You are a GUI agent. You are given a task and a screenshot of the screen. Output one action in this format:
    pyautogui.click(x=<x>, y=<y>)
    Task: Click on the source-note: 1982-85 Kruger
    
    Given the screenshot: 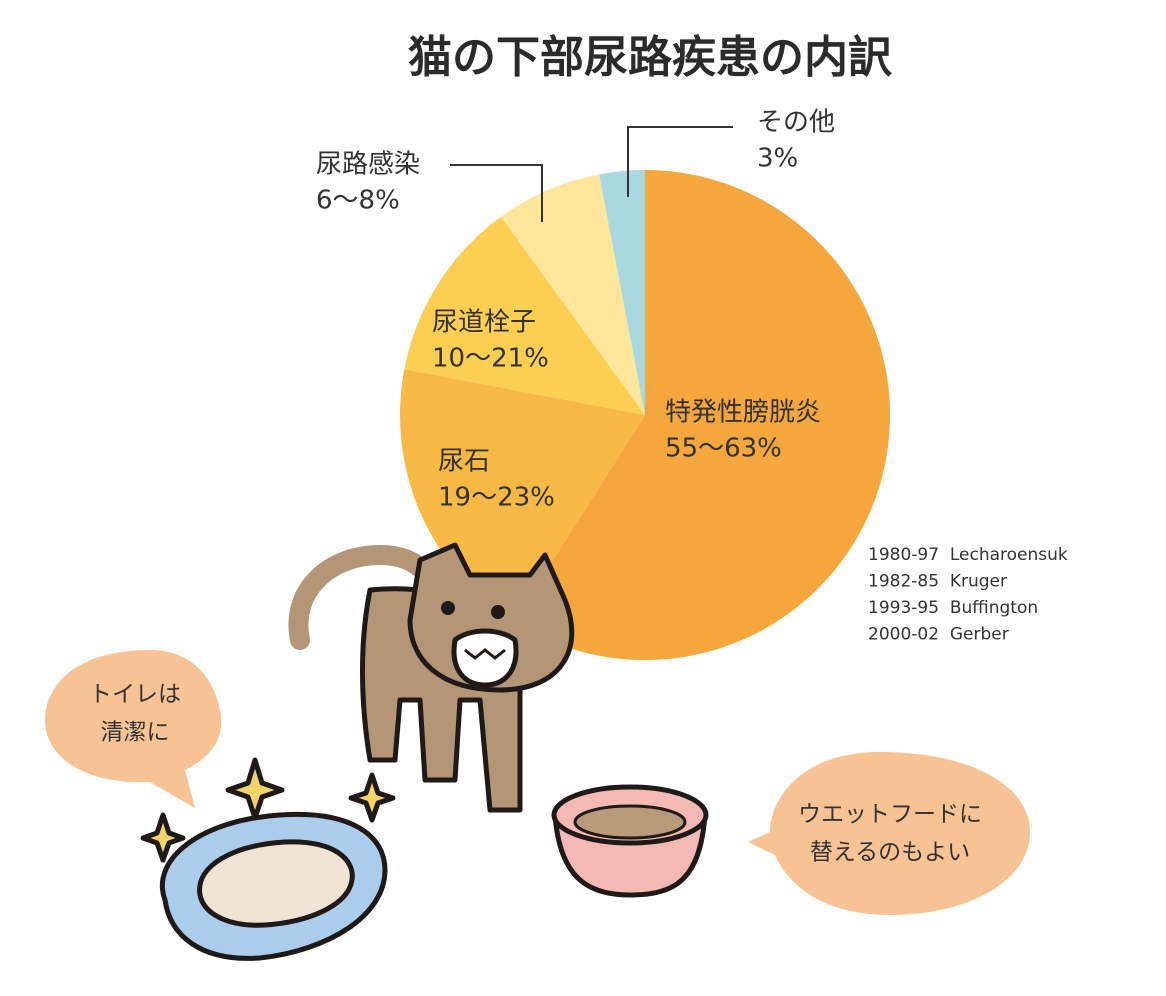 What is the action you would take?
    pyautogui.click(x=937, y=582)
    